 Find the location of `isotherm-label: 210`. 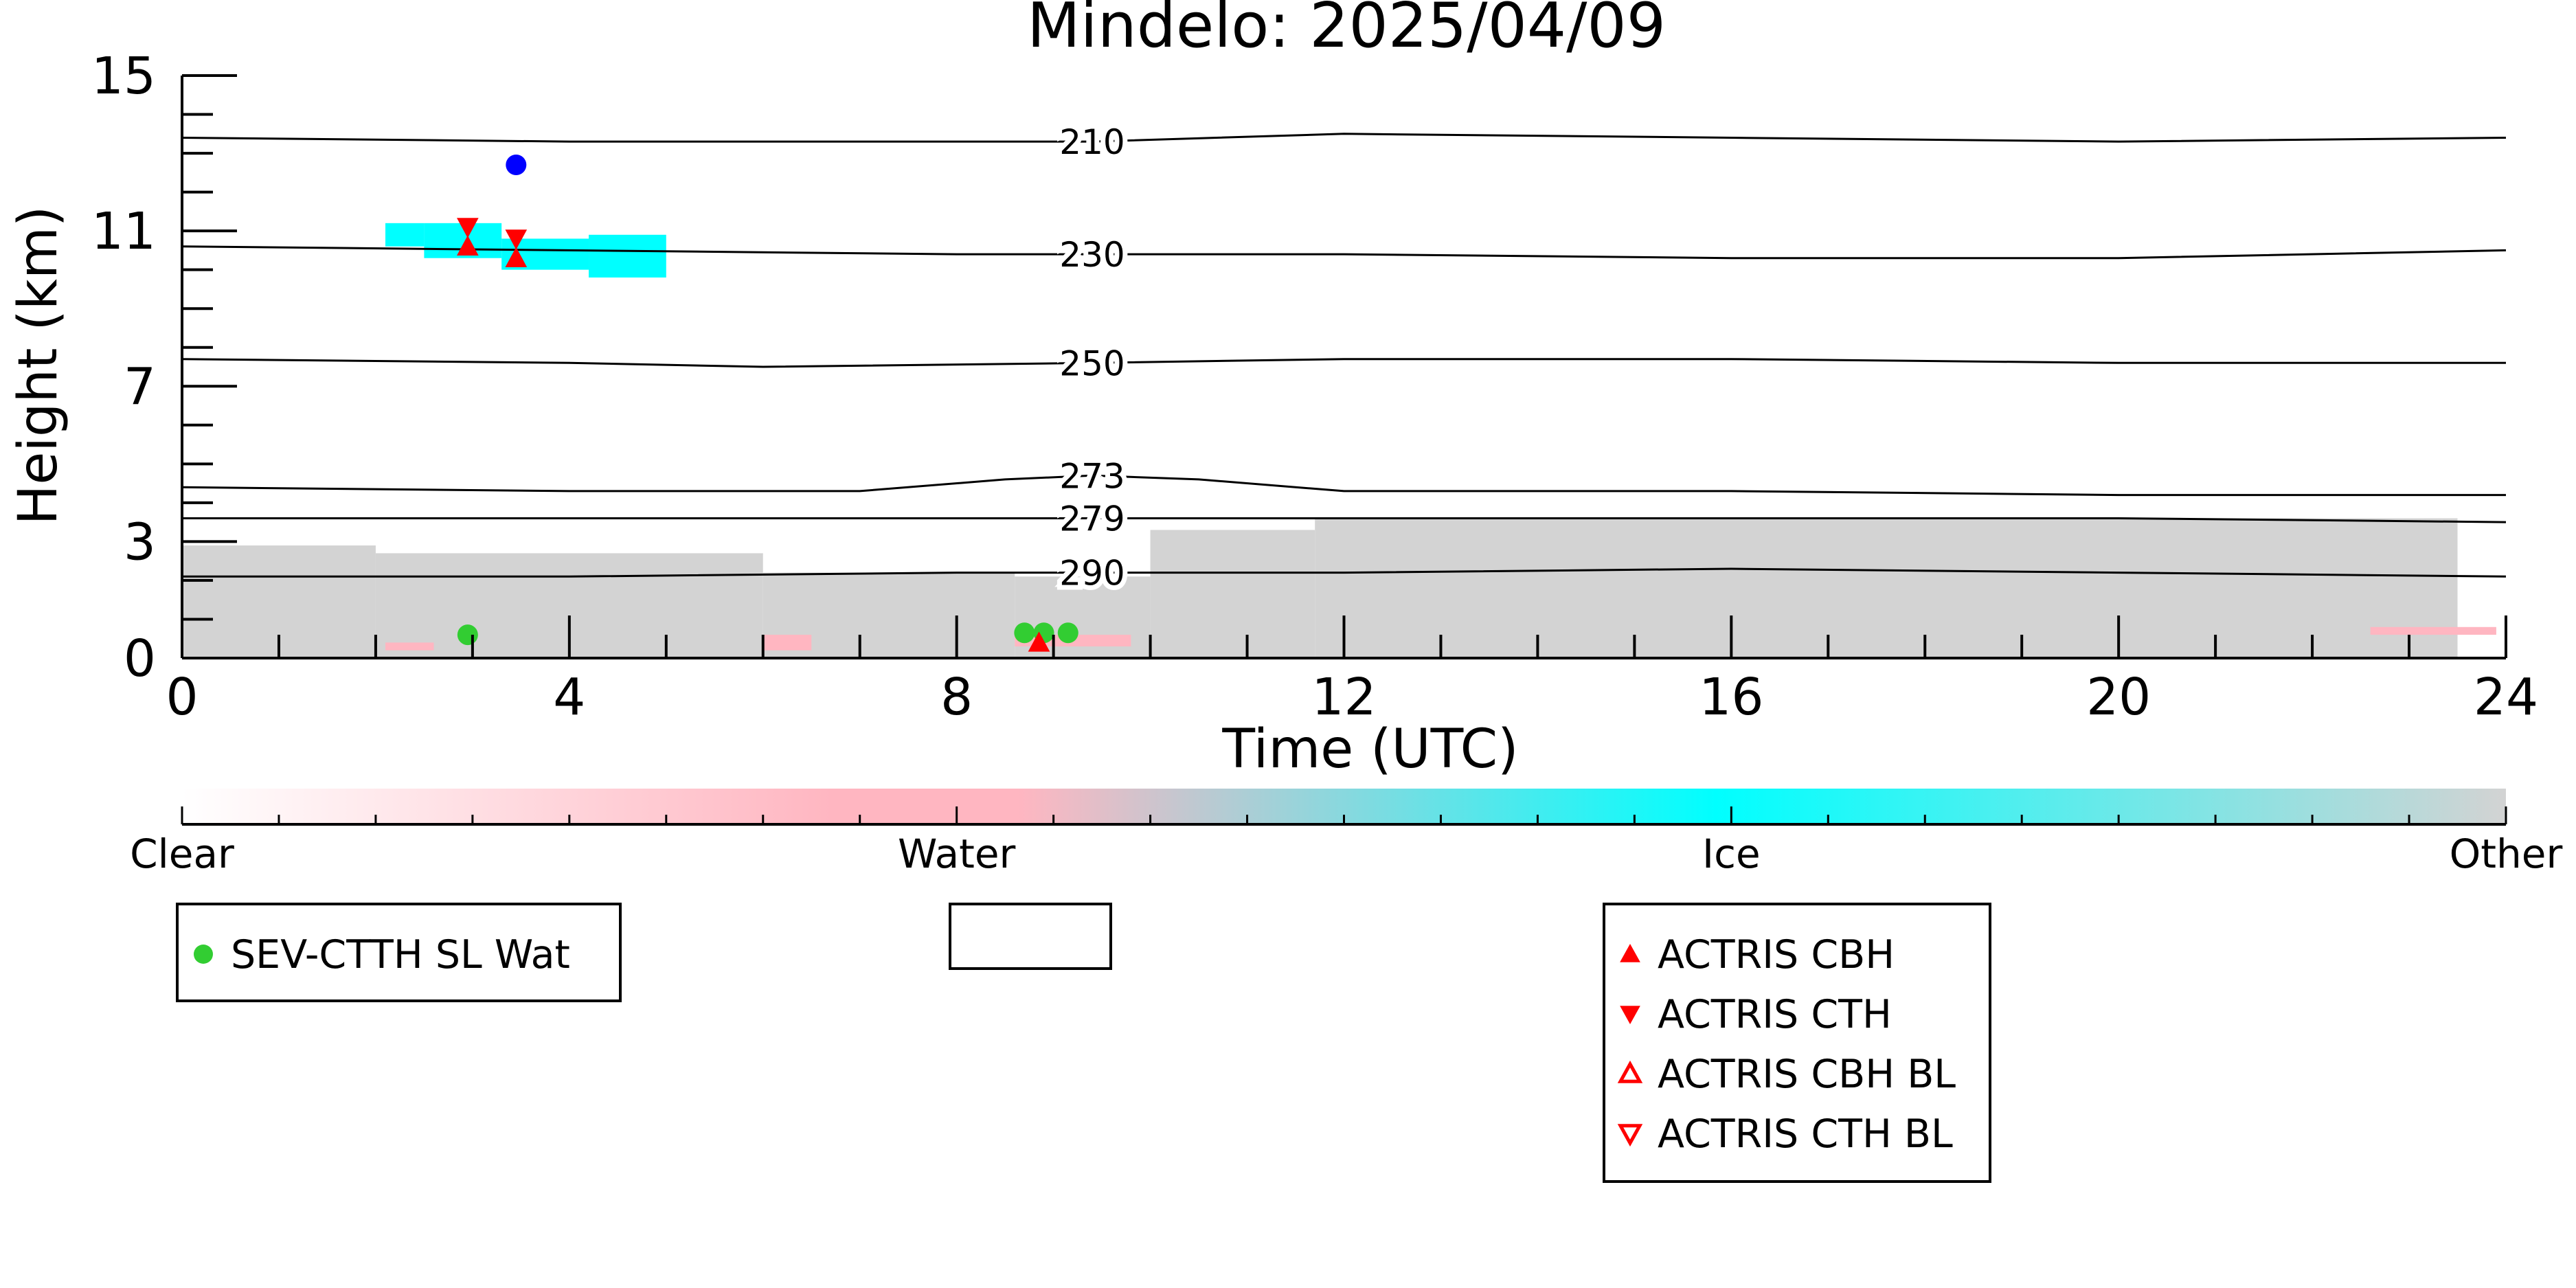

isotherm-label: 210 is located at coordinates (1092, 142).